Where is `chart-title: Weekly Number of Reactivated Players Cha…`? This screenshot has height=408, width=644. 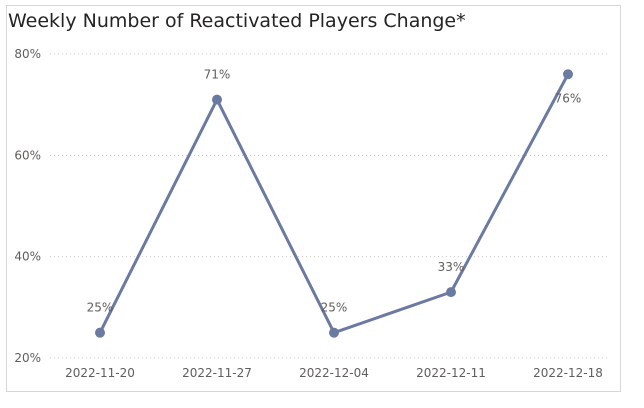 chart-title: Weekly Number of Reactivated Players Cha… is located at coordinates (237, 21).